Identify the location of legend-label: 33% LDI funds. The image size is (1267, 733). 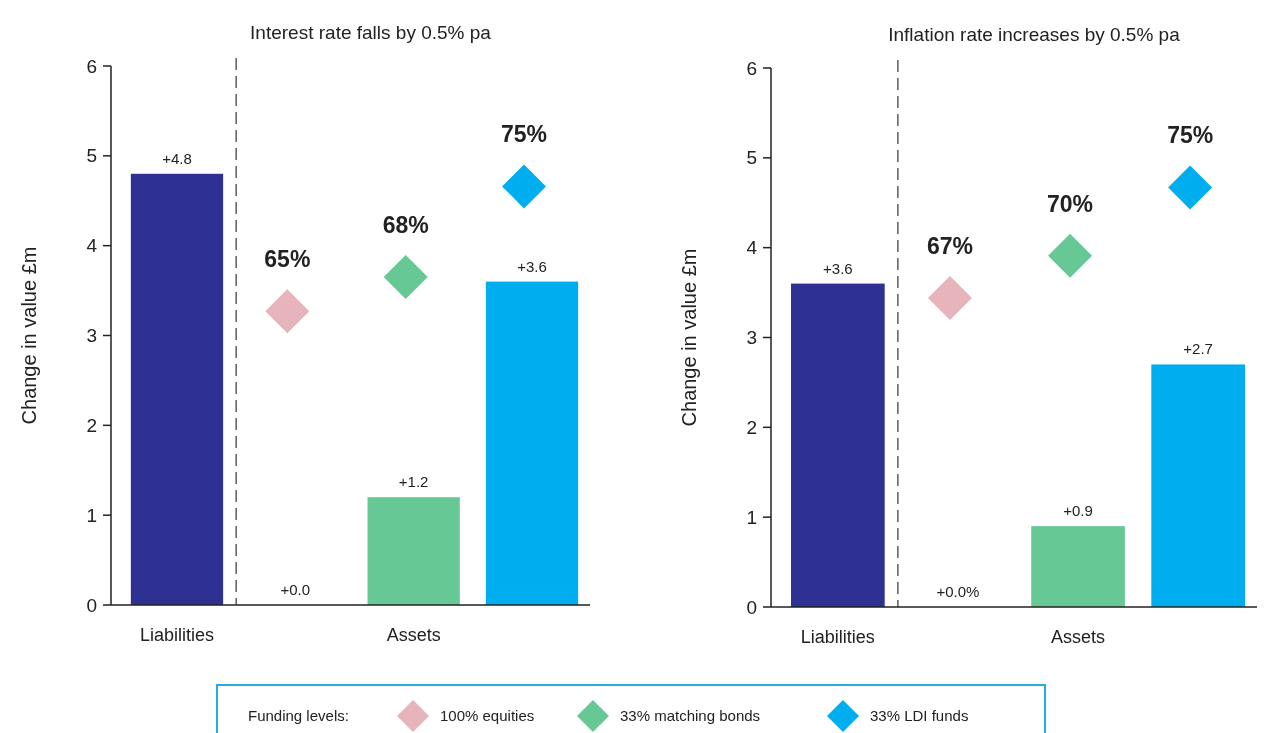
(919, 715).